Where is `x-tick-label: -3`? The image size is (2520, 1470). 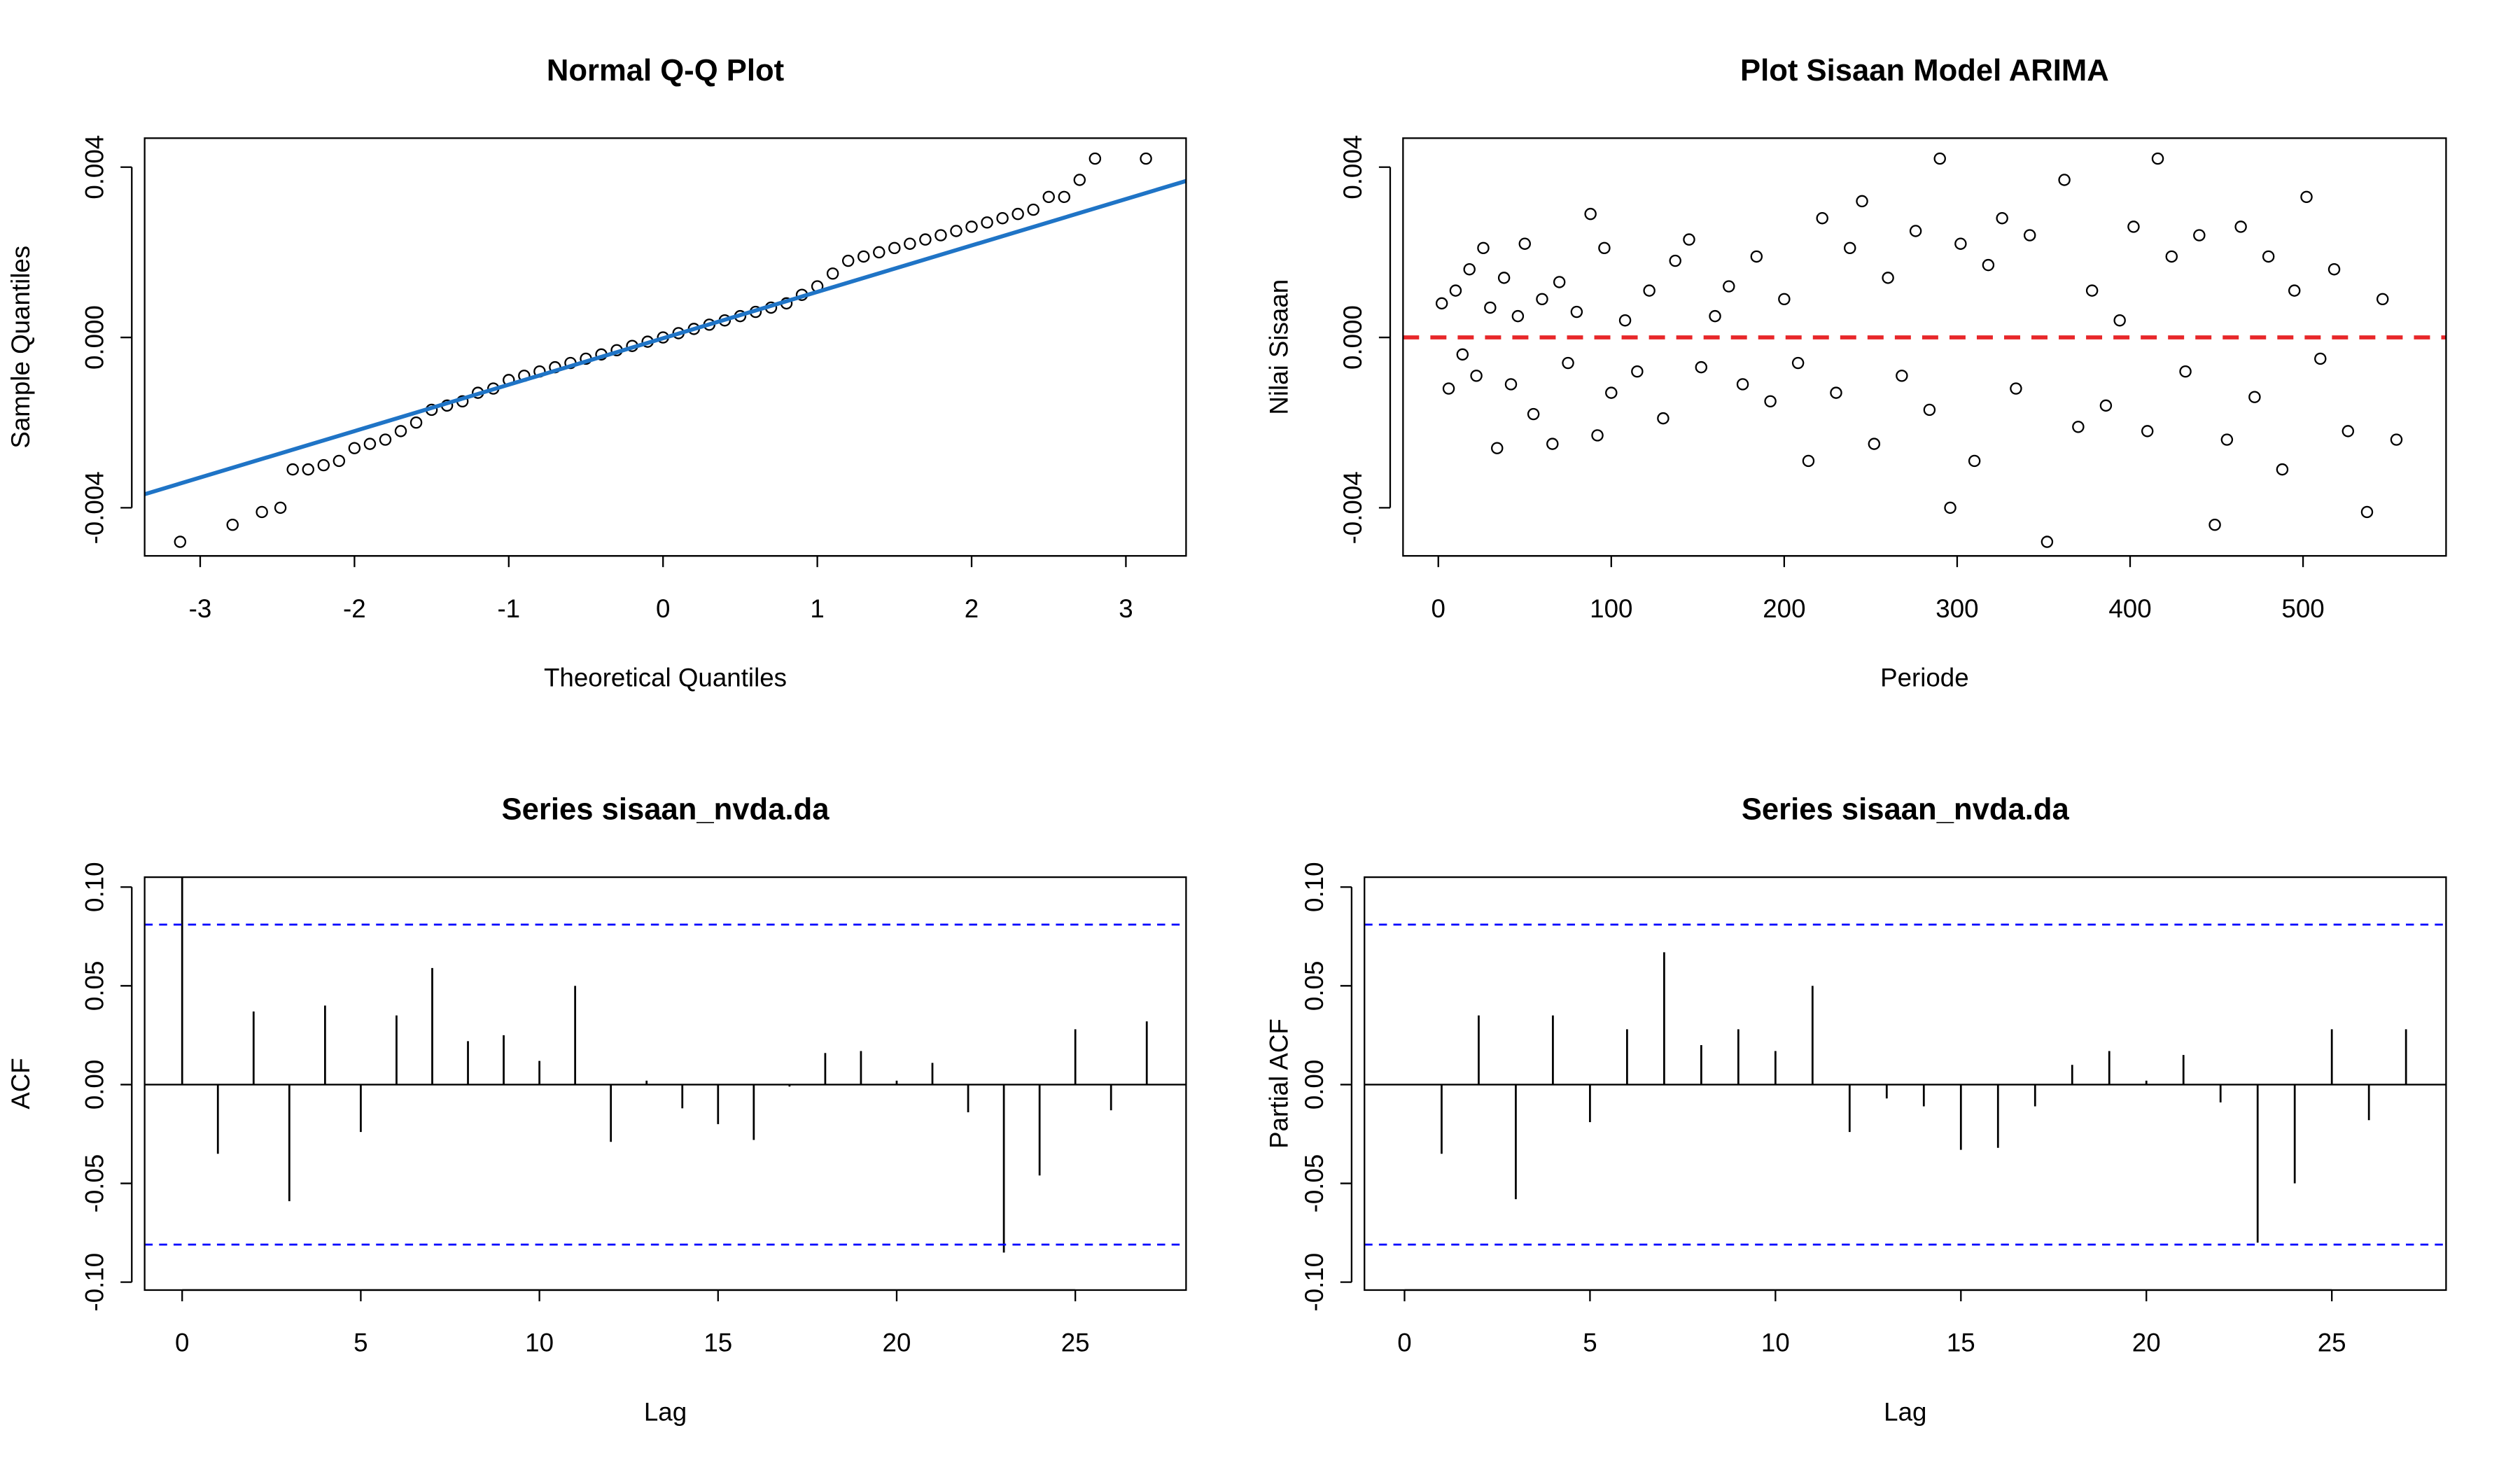 x-tick-label: -3 is located at coordinates (200, 608).